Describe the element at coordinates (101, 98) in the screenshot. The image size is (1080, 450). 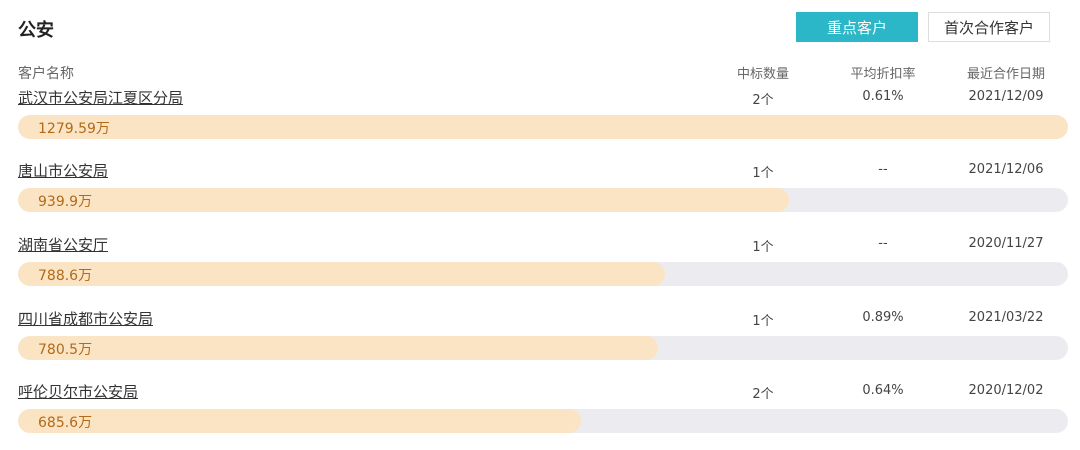
I see `customer-name-link: 武汉市公安局江夏区分局` at that location.